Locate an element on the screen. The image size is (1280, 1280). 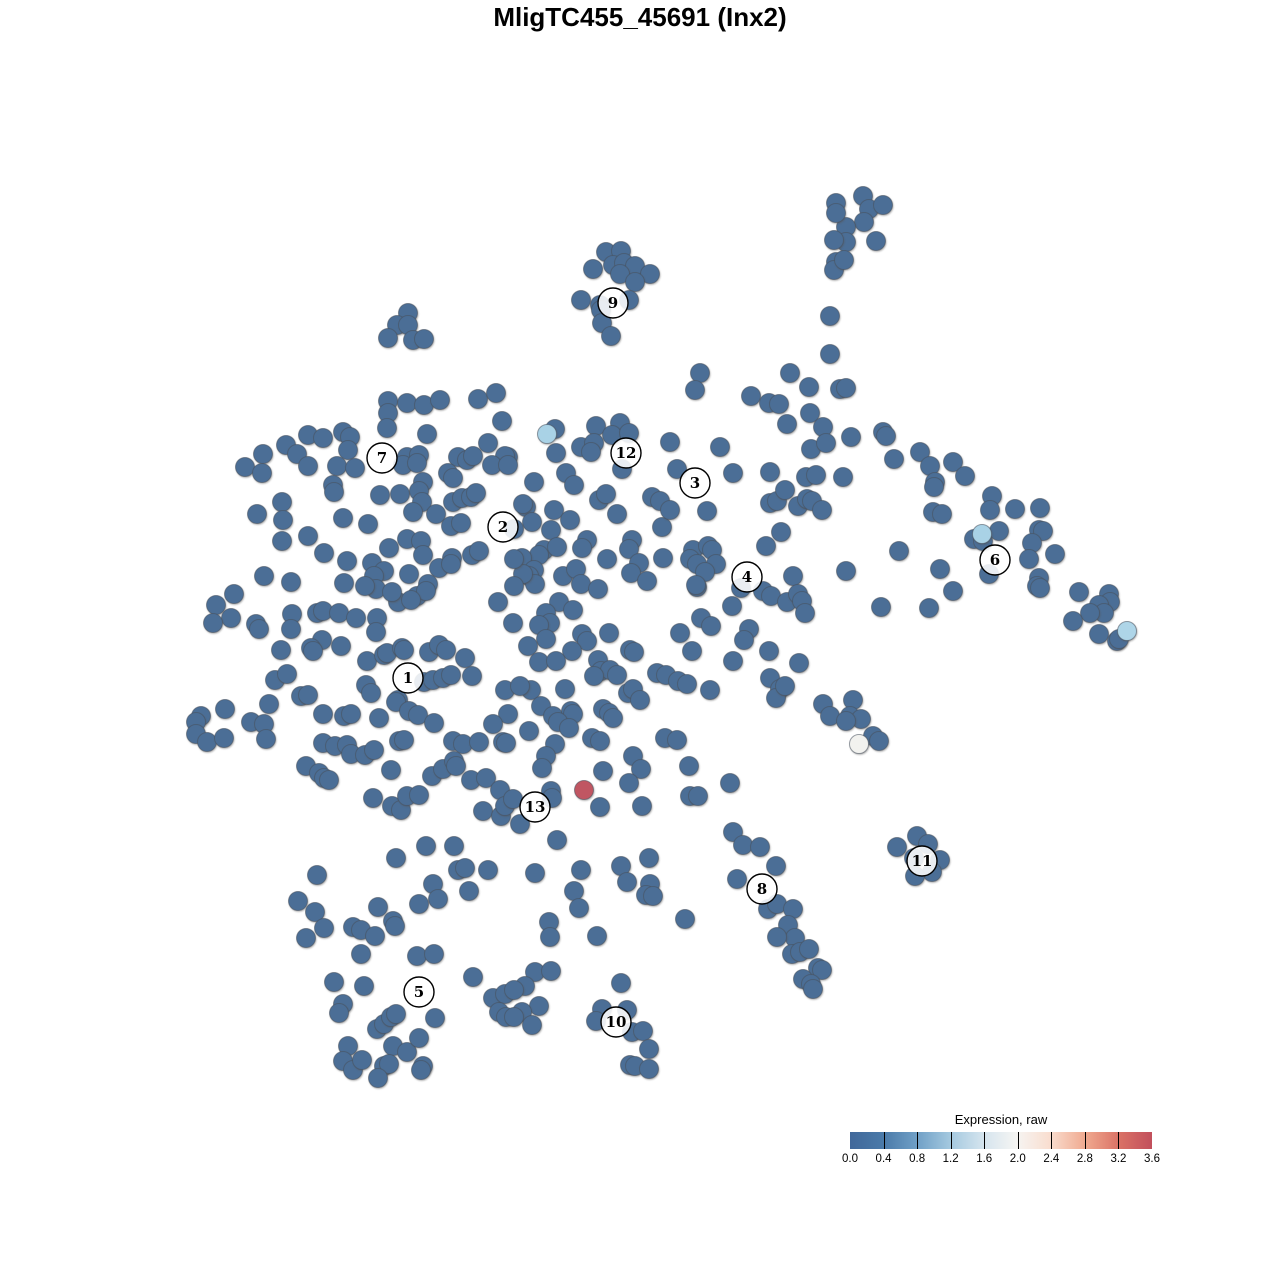
cluster-label-number: 13 is located at coordinates (535, 807).